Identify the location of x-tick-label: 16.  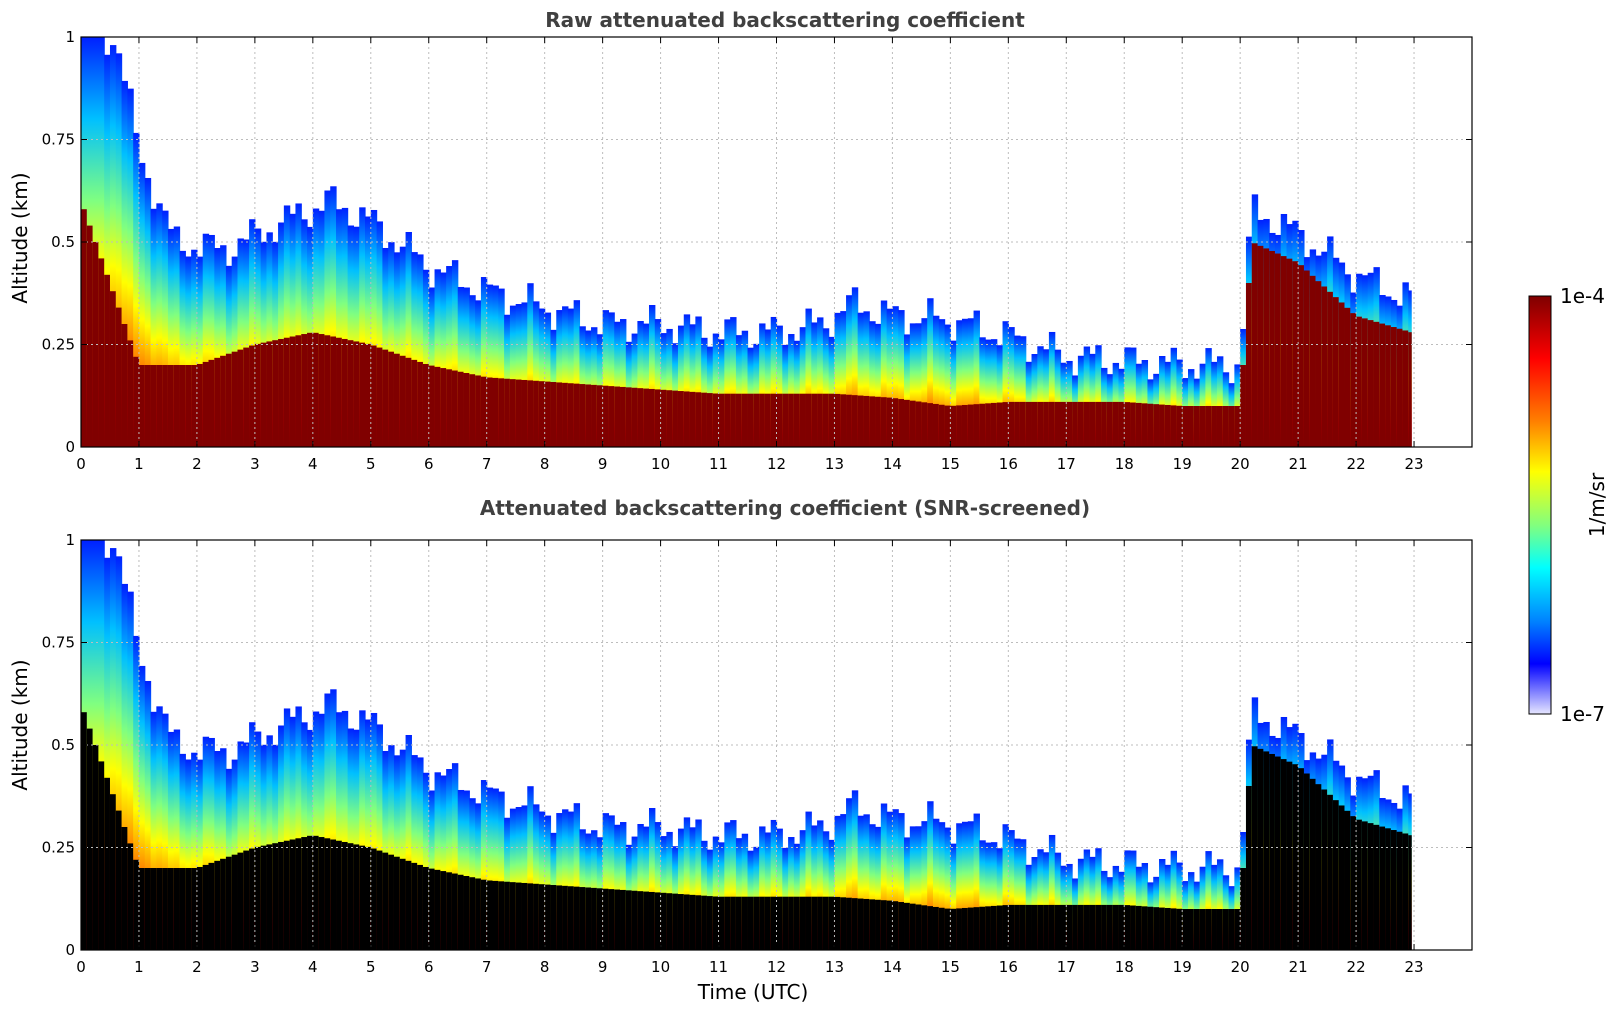
(1008, 967).